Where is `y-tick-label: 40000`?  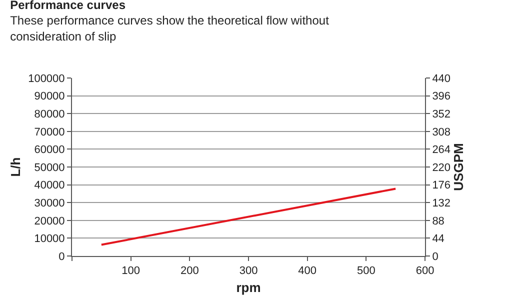
y-tick-label: 40000 is located at coordinates (49, 186).